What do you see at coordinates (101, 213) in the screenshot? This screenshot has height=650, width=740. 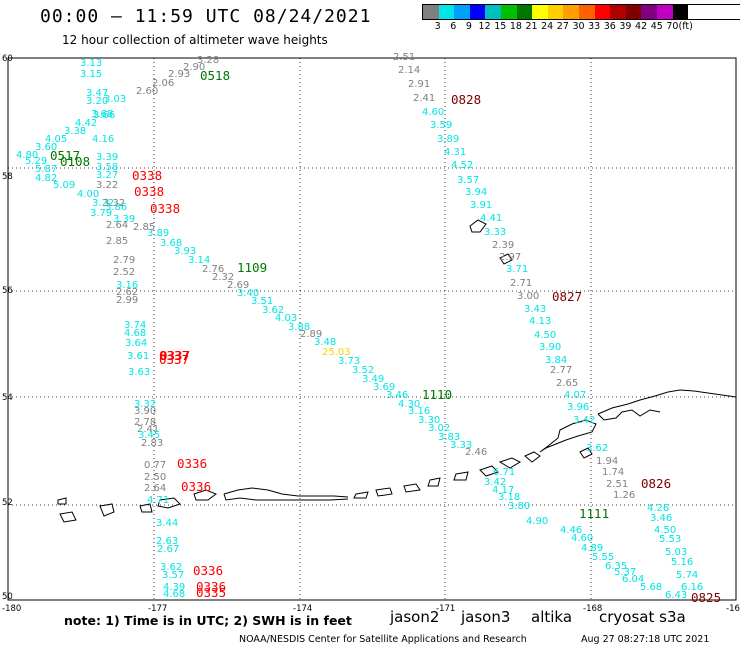 I see `wave-height-value: 3.79` at bounding box center [101, 213].